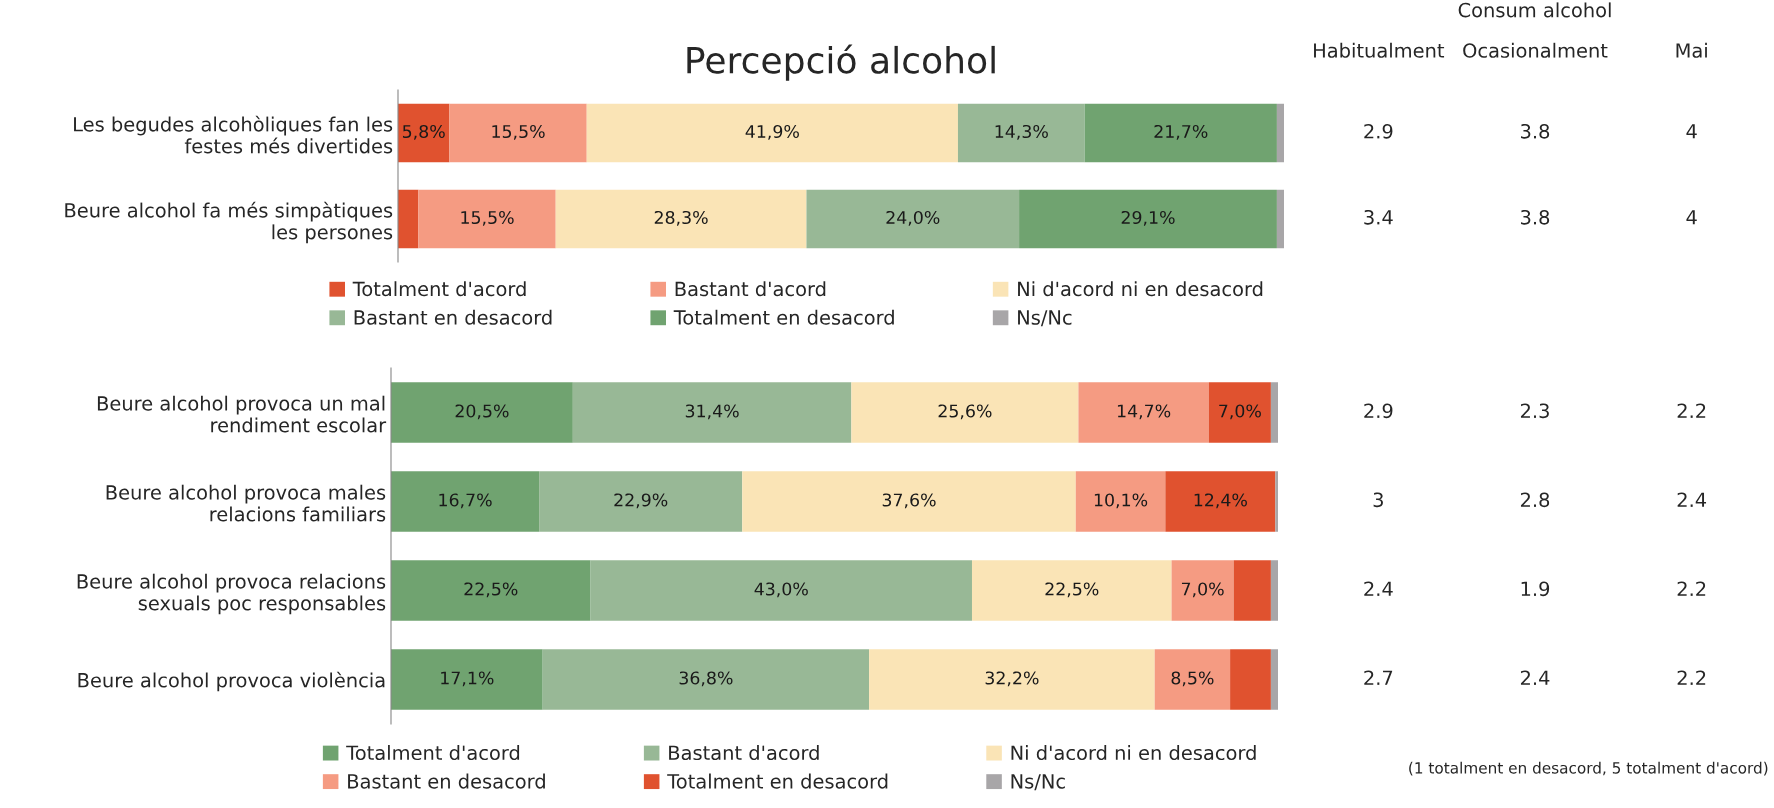 Image resolution: width=1774 pixels, height=808 pixels. I want to click on data-label: 21,7%, so click(1181, 132).